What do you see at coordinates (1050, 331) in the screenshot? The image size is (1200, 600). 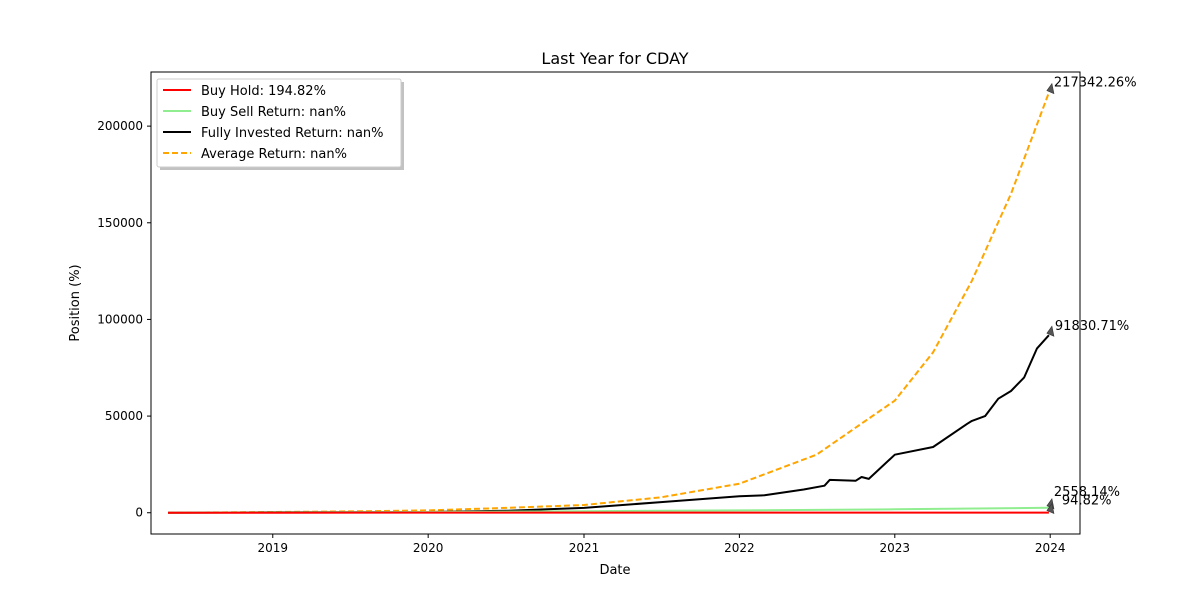 I see `fully-invested-return-end-marker` at bounding box center [1050, 331].